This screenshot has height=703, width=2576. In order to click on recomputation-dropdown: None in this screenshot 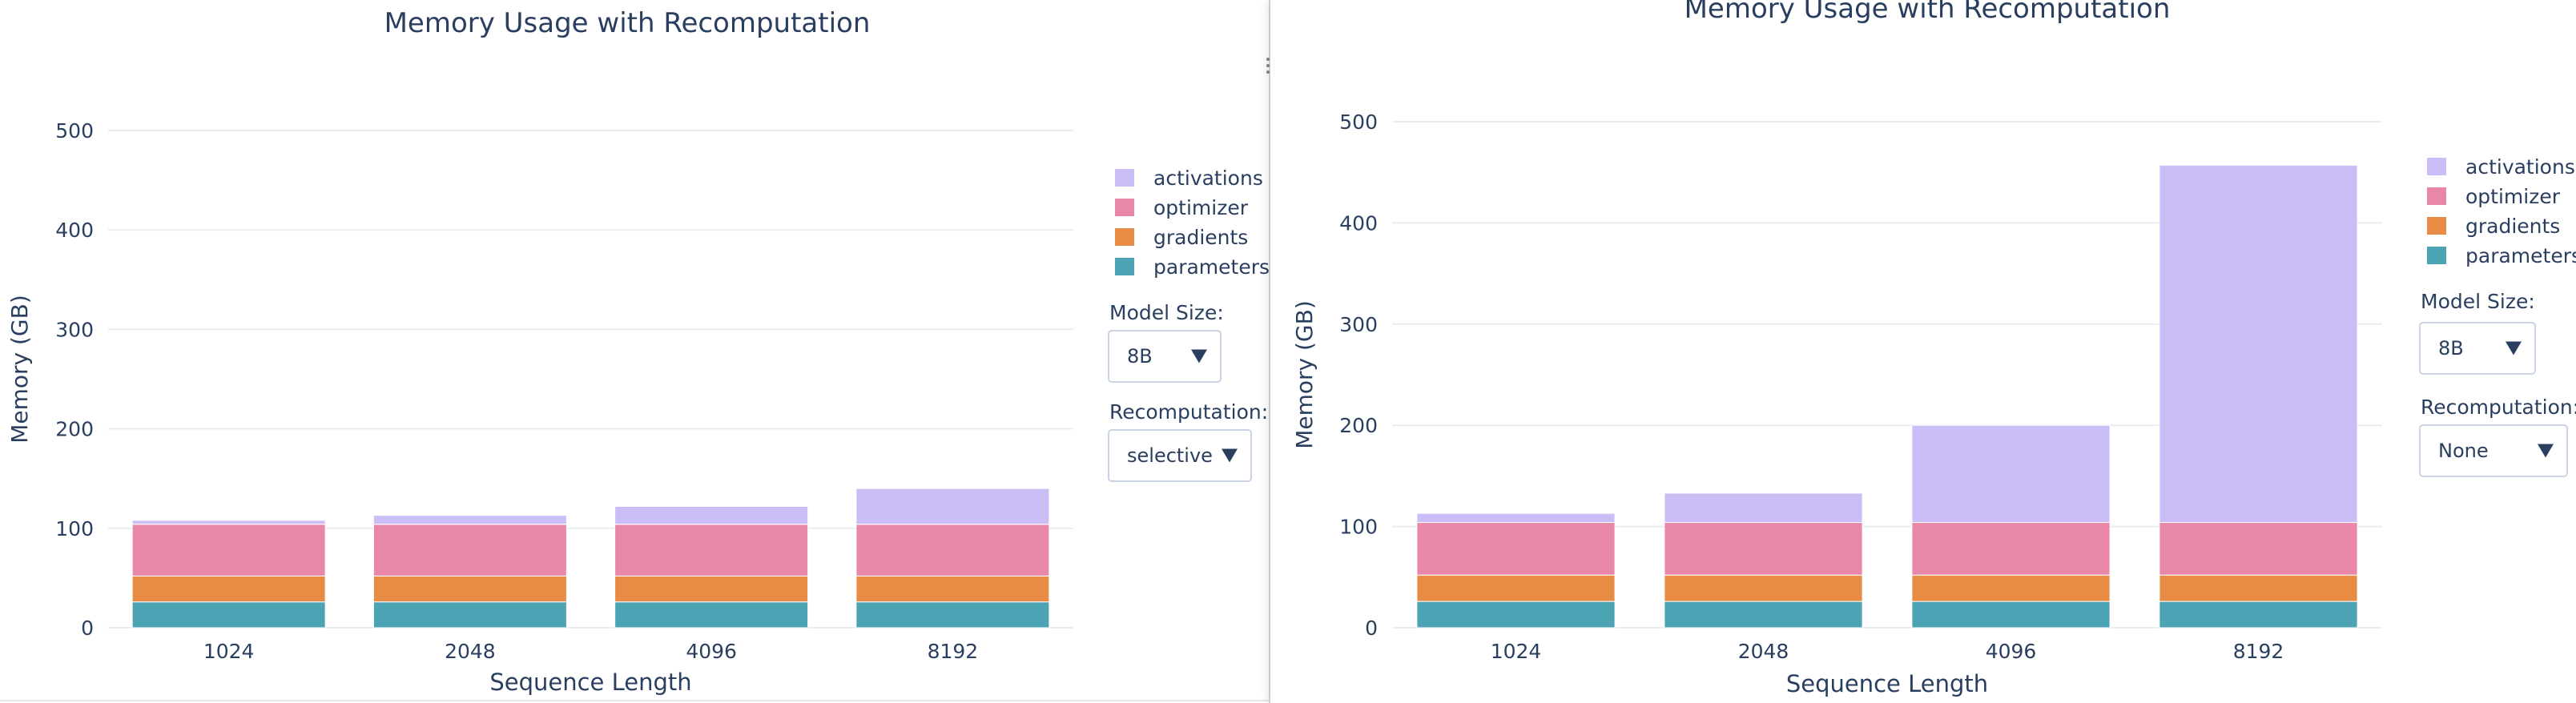, I will do `click(2493, 450)`.